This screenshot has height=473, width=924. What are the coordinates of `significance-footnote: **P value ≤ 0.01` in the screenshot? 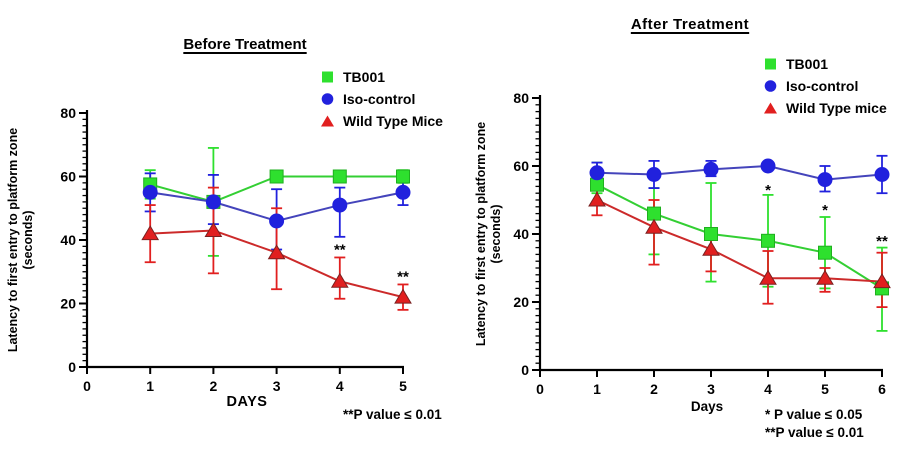 It's located at (392, 415).